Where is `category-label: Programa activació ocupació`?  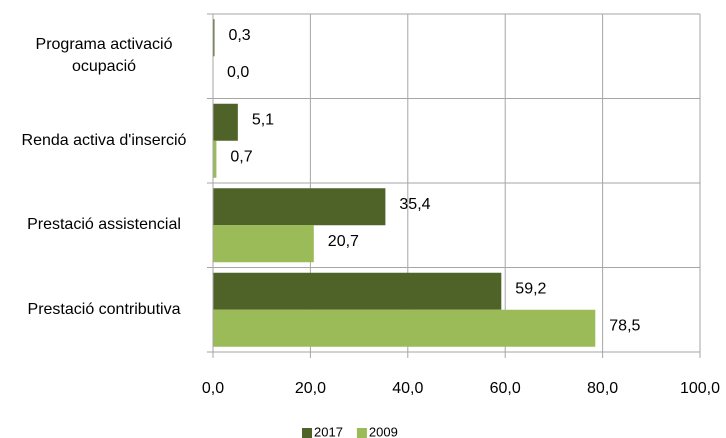
category-label: Programa activació ocupació is located at coordinates (104, 56).